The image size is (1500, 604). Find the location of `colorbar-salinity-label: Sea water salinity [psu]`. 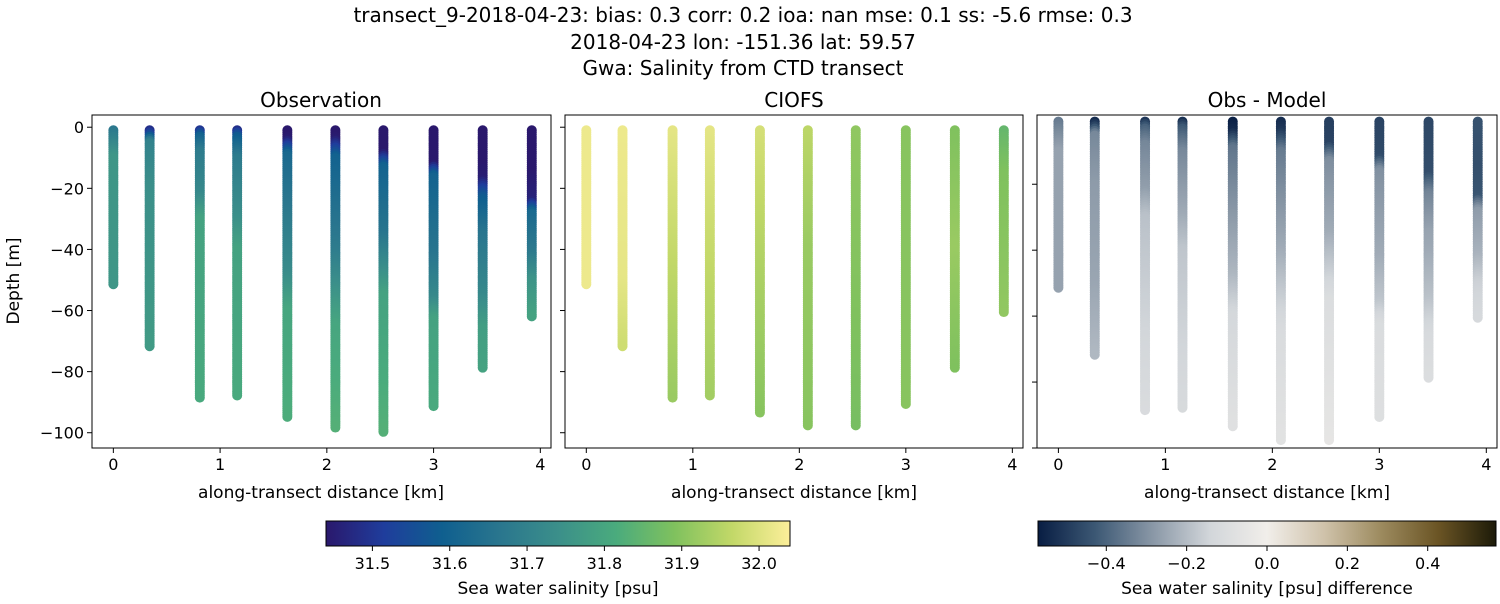

colorbar-salinity-label: Sea water salinity [psu] is located at coordinates (558, 589).